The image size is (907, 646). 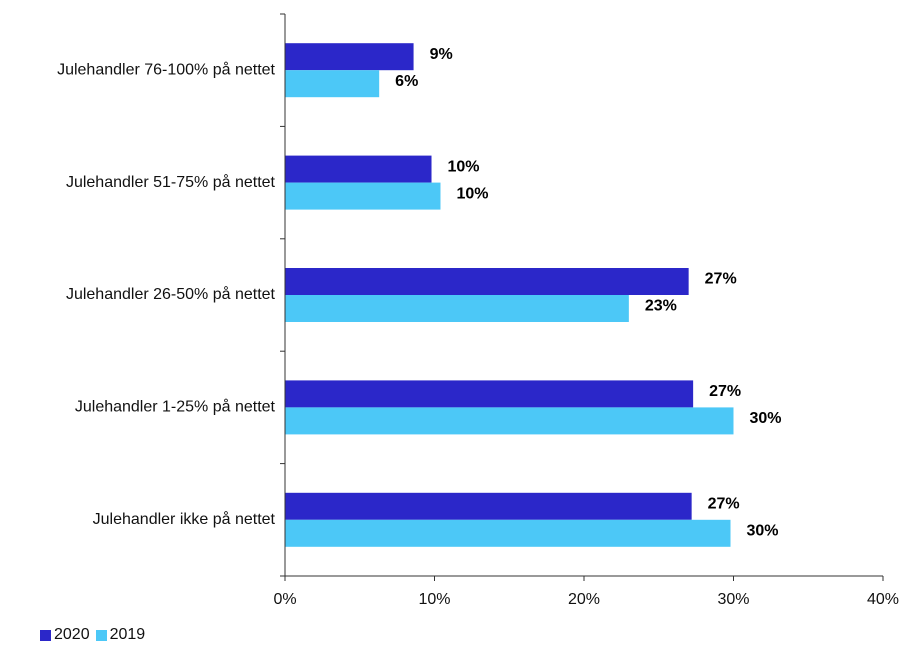 What do you see at coordinates (434, 599) in the screenshot?
I see `x-tick-label-1: 10%` at bounding box center [434, 599].